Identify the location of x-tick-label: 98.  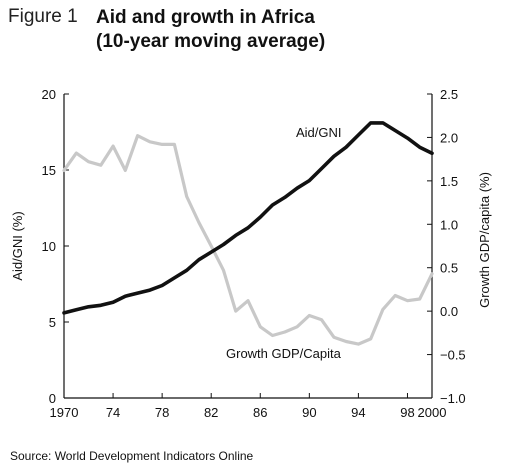
(407, 412).